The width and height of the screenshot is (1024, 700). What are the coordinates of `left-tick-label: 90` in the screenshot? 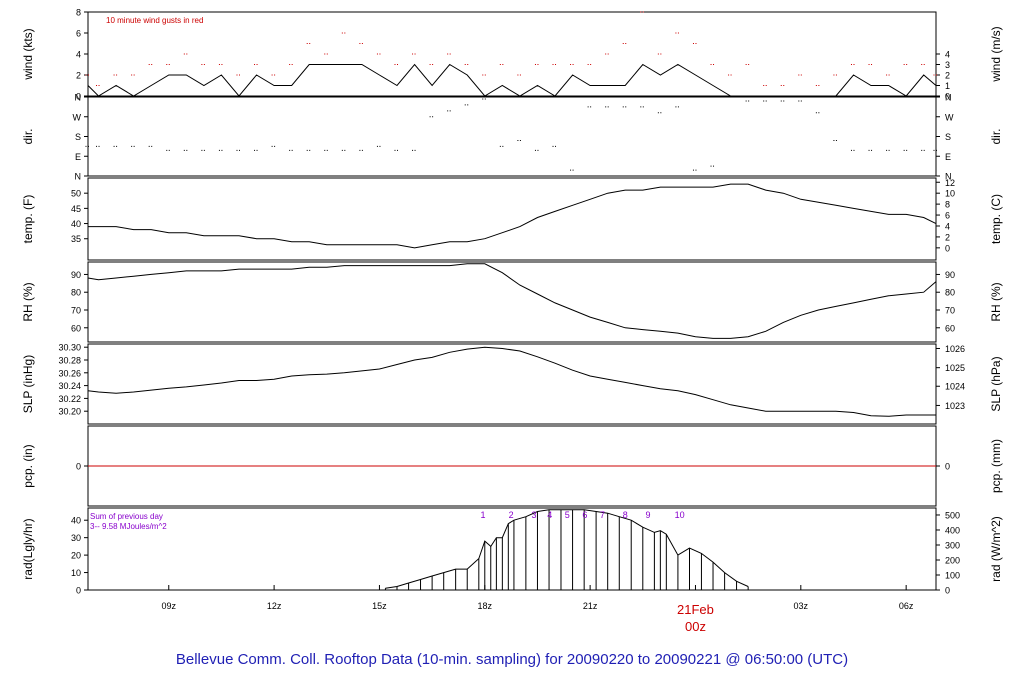 It's located at (76, 275).